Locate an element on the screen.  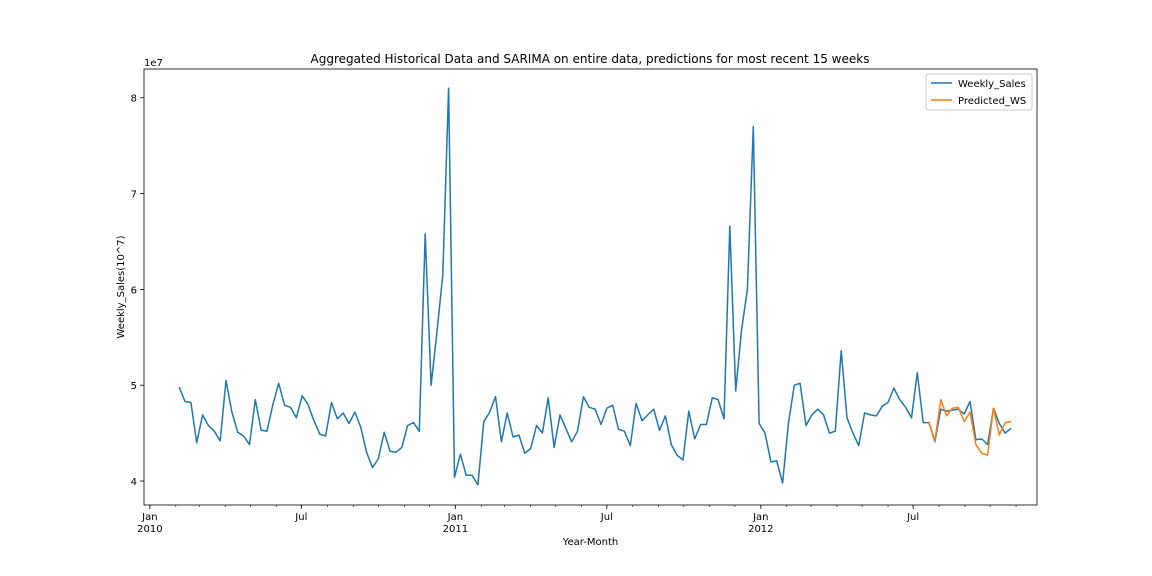
y-tick-label: 5 is located at coordinates (134, 386).